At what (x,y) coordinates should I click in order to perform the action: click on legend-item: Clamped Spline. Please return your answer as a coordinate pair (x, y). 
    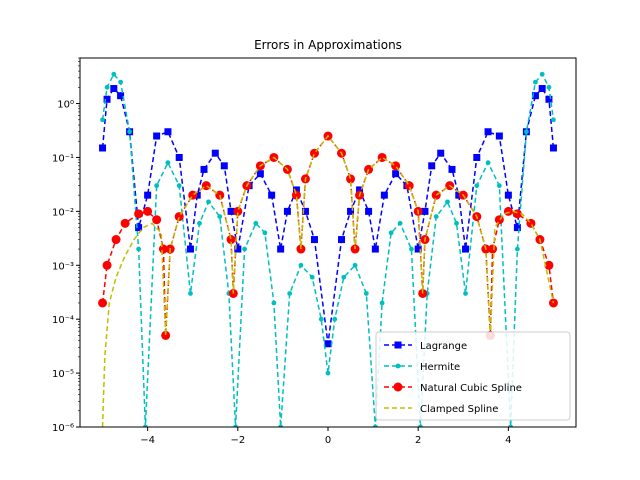
    Looking at the image, I should click on (441, 409).